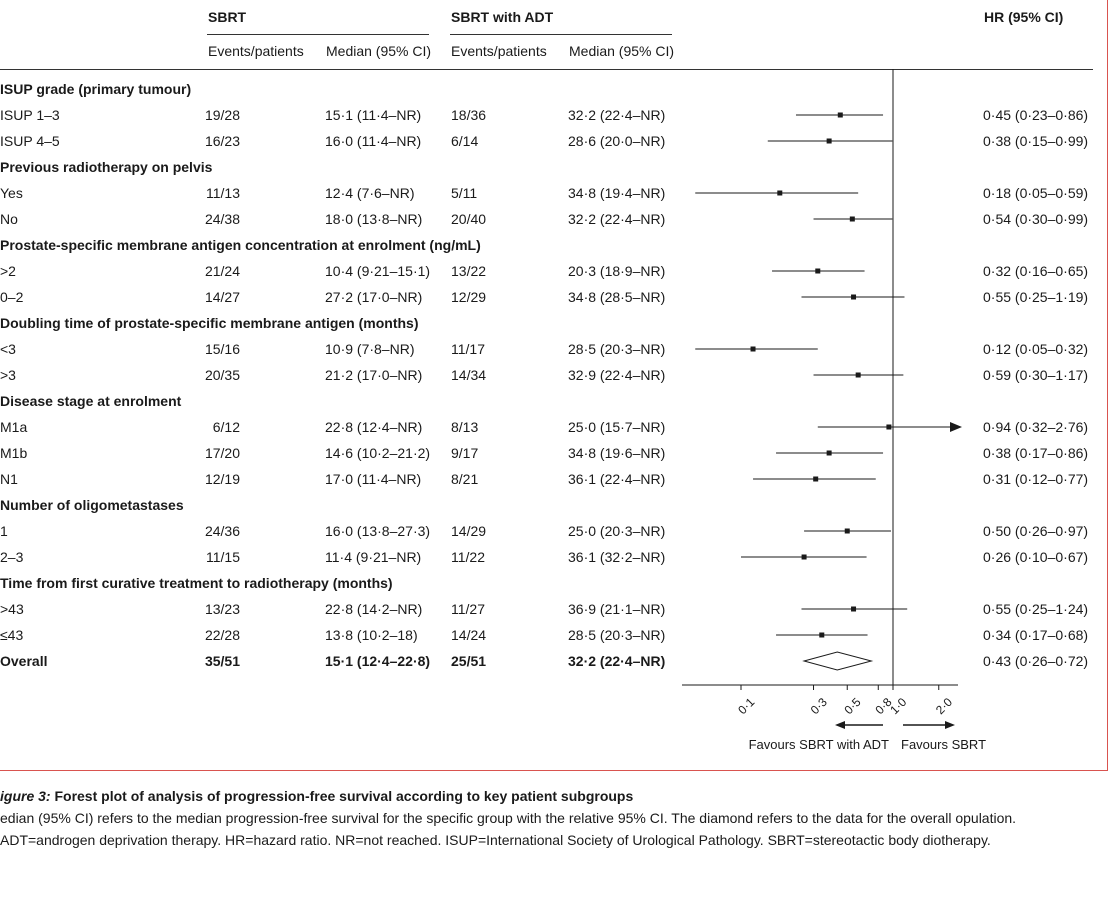 Image resolution: width=1119 pixels, height=904 pixels. I want to click on adt-median: 32·9 (22·4–NR), so click(617, 375).